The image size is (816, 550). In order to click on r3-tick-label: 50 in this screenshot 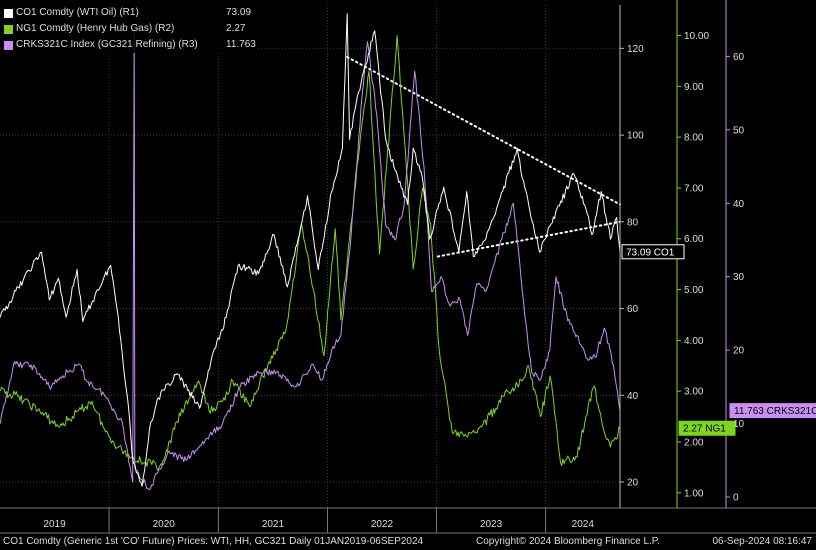, I will do `click(739, 130)`.